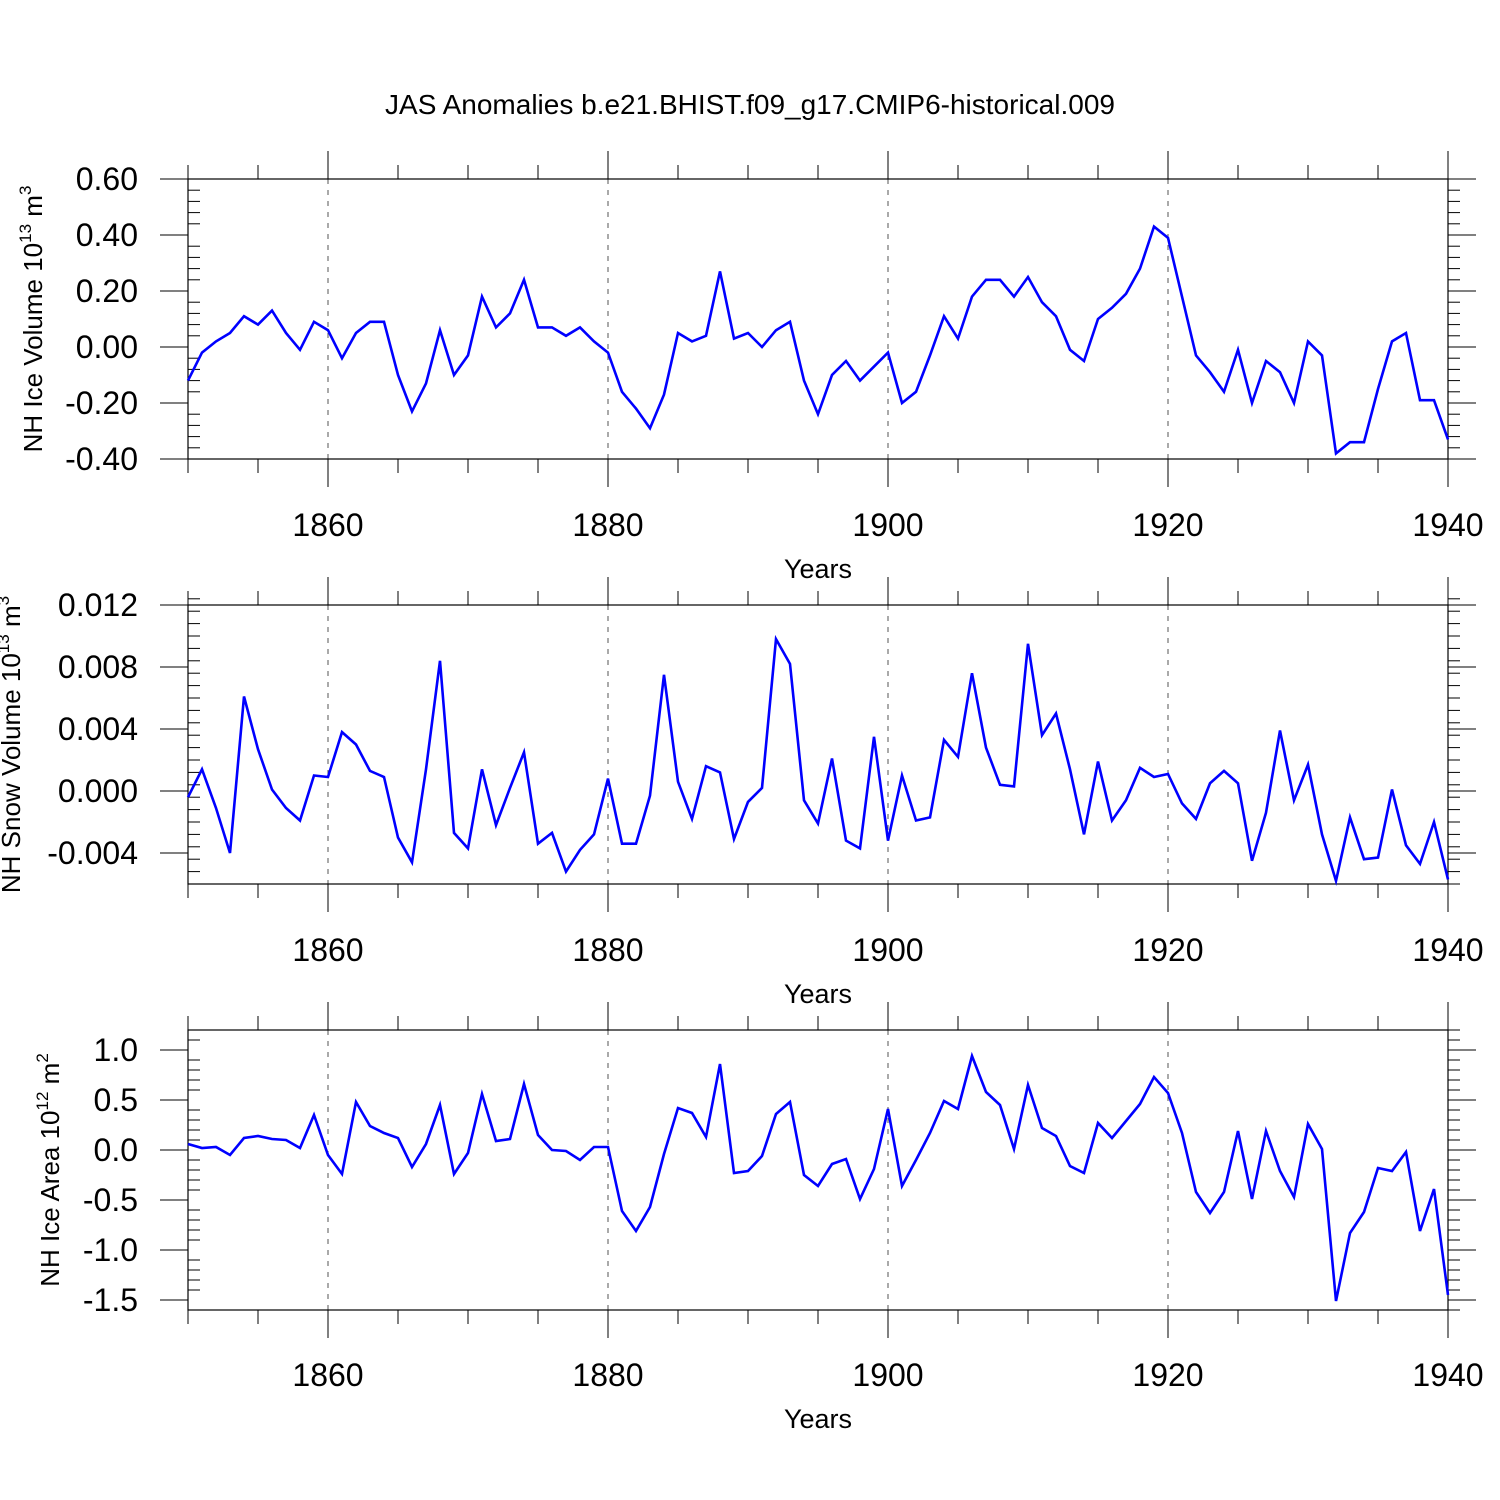  I want to click on y-tick-label: 0.20, so click(107, 291).